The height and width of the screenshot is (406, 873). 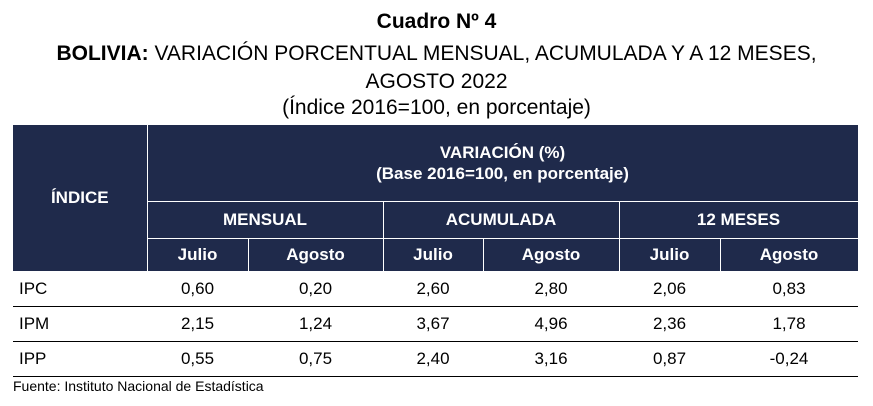 I want to click on group-header-12-meses: 12 MESES, so click(x=738, y=220).